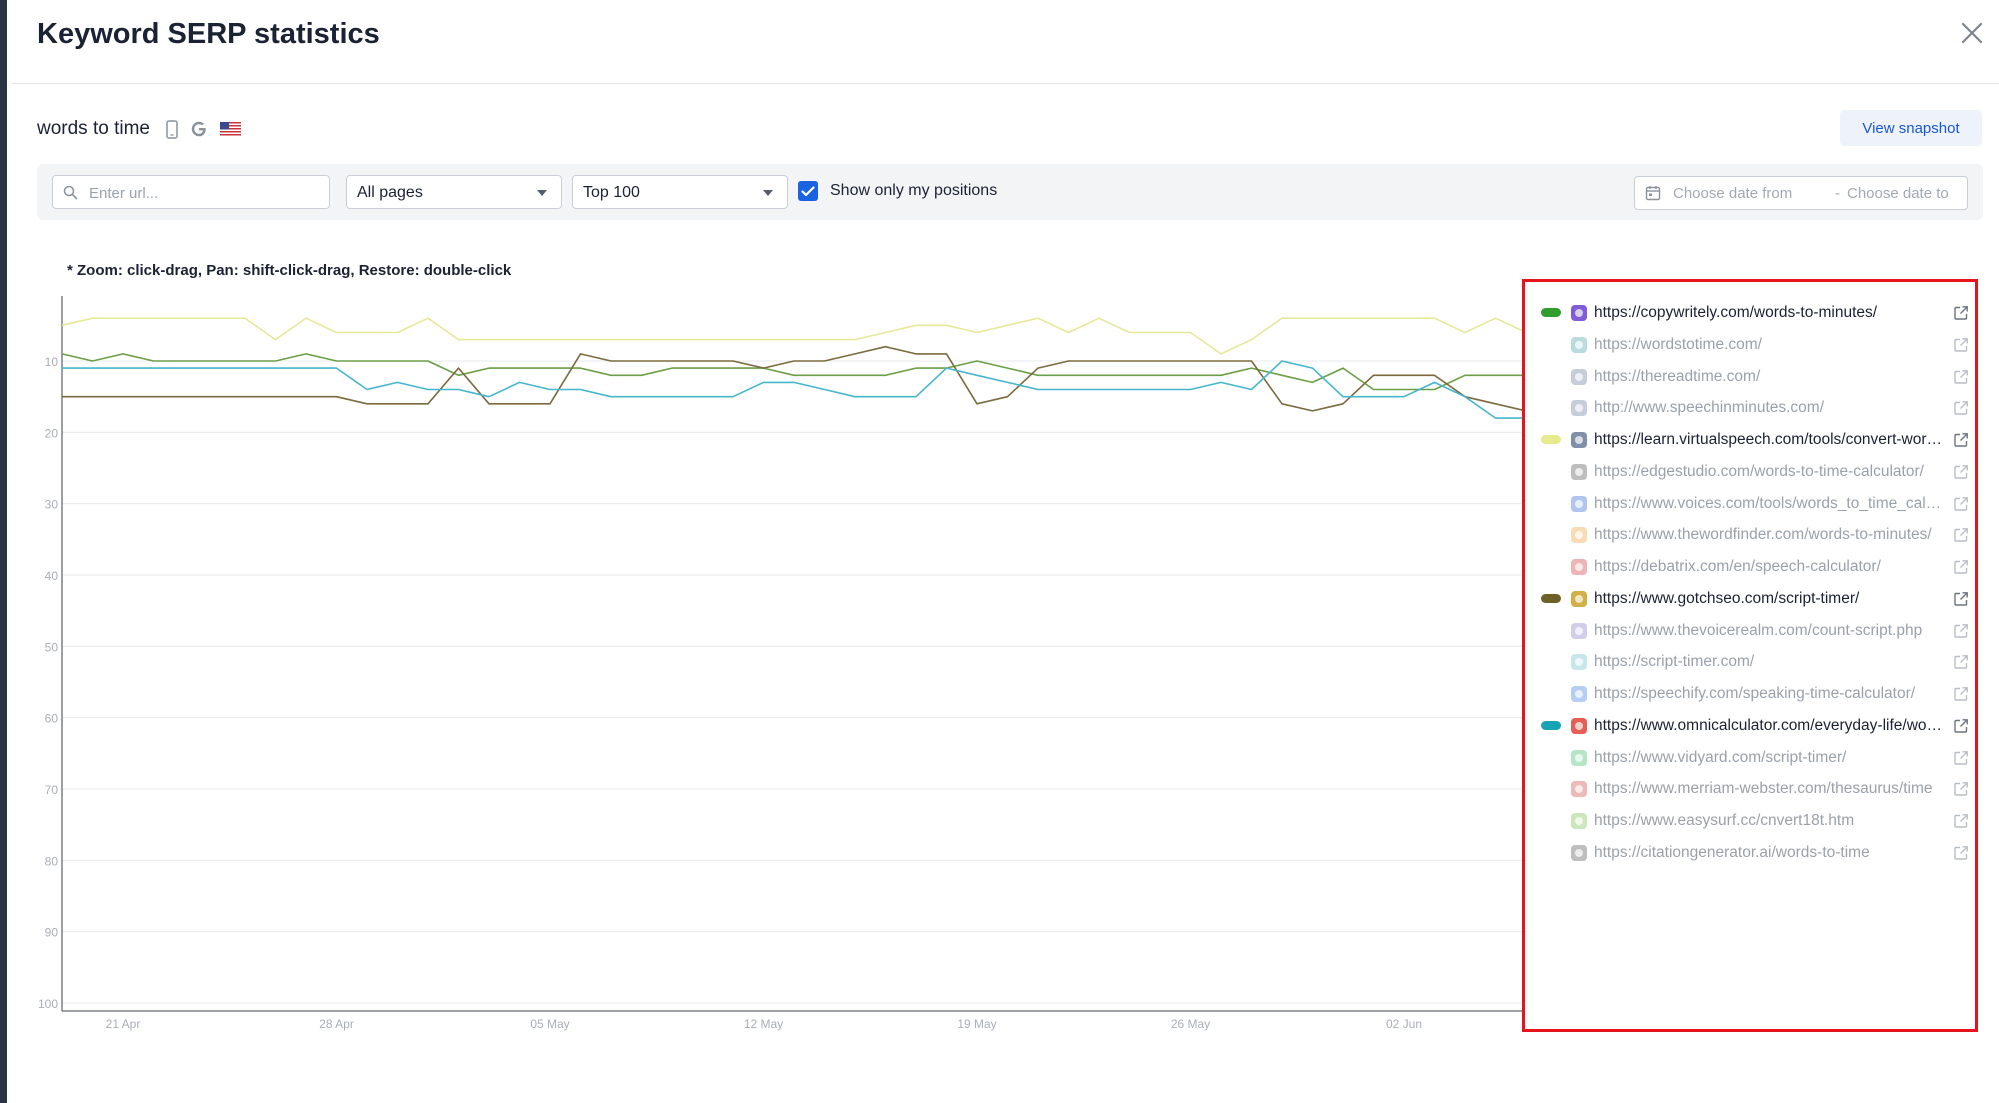 The image size is (1999, 1103). I want to click on keyword-row: words to time, so click(145, 129).